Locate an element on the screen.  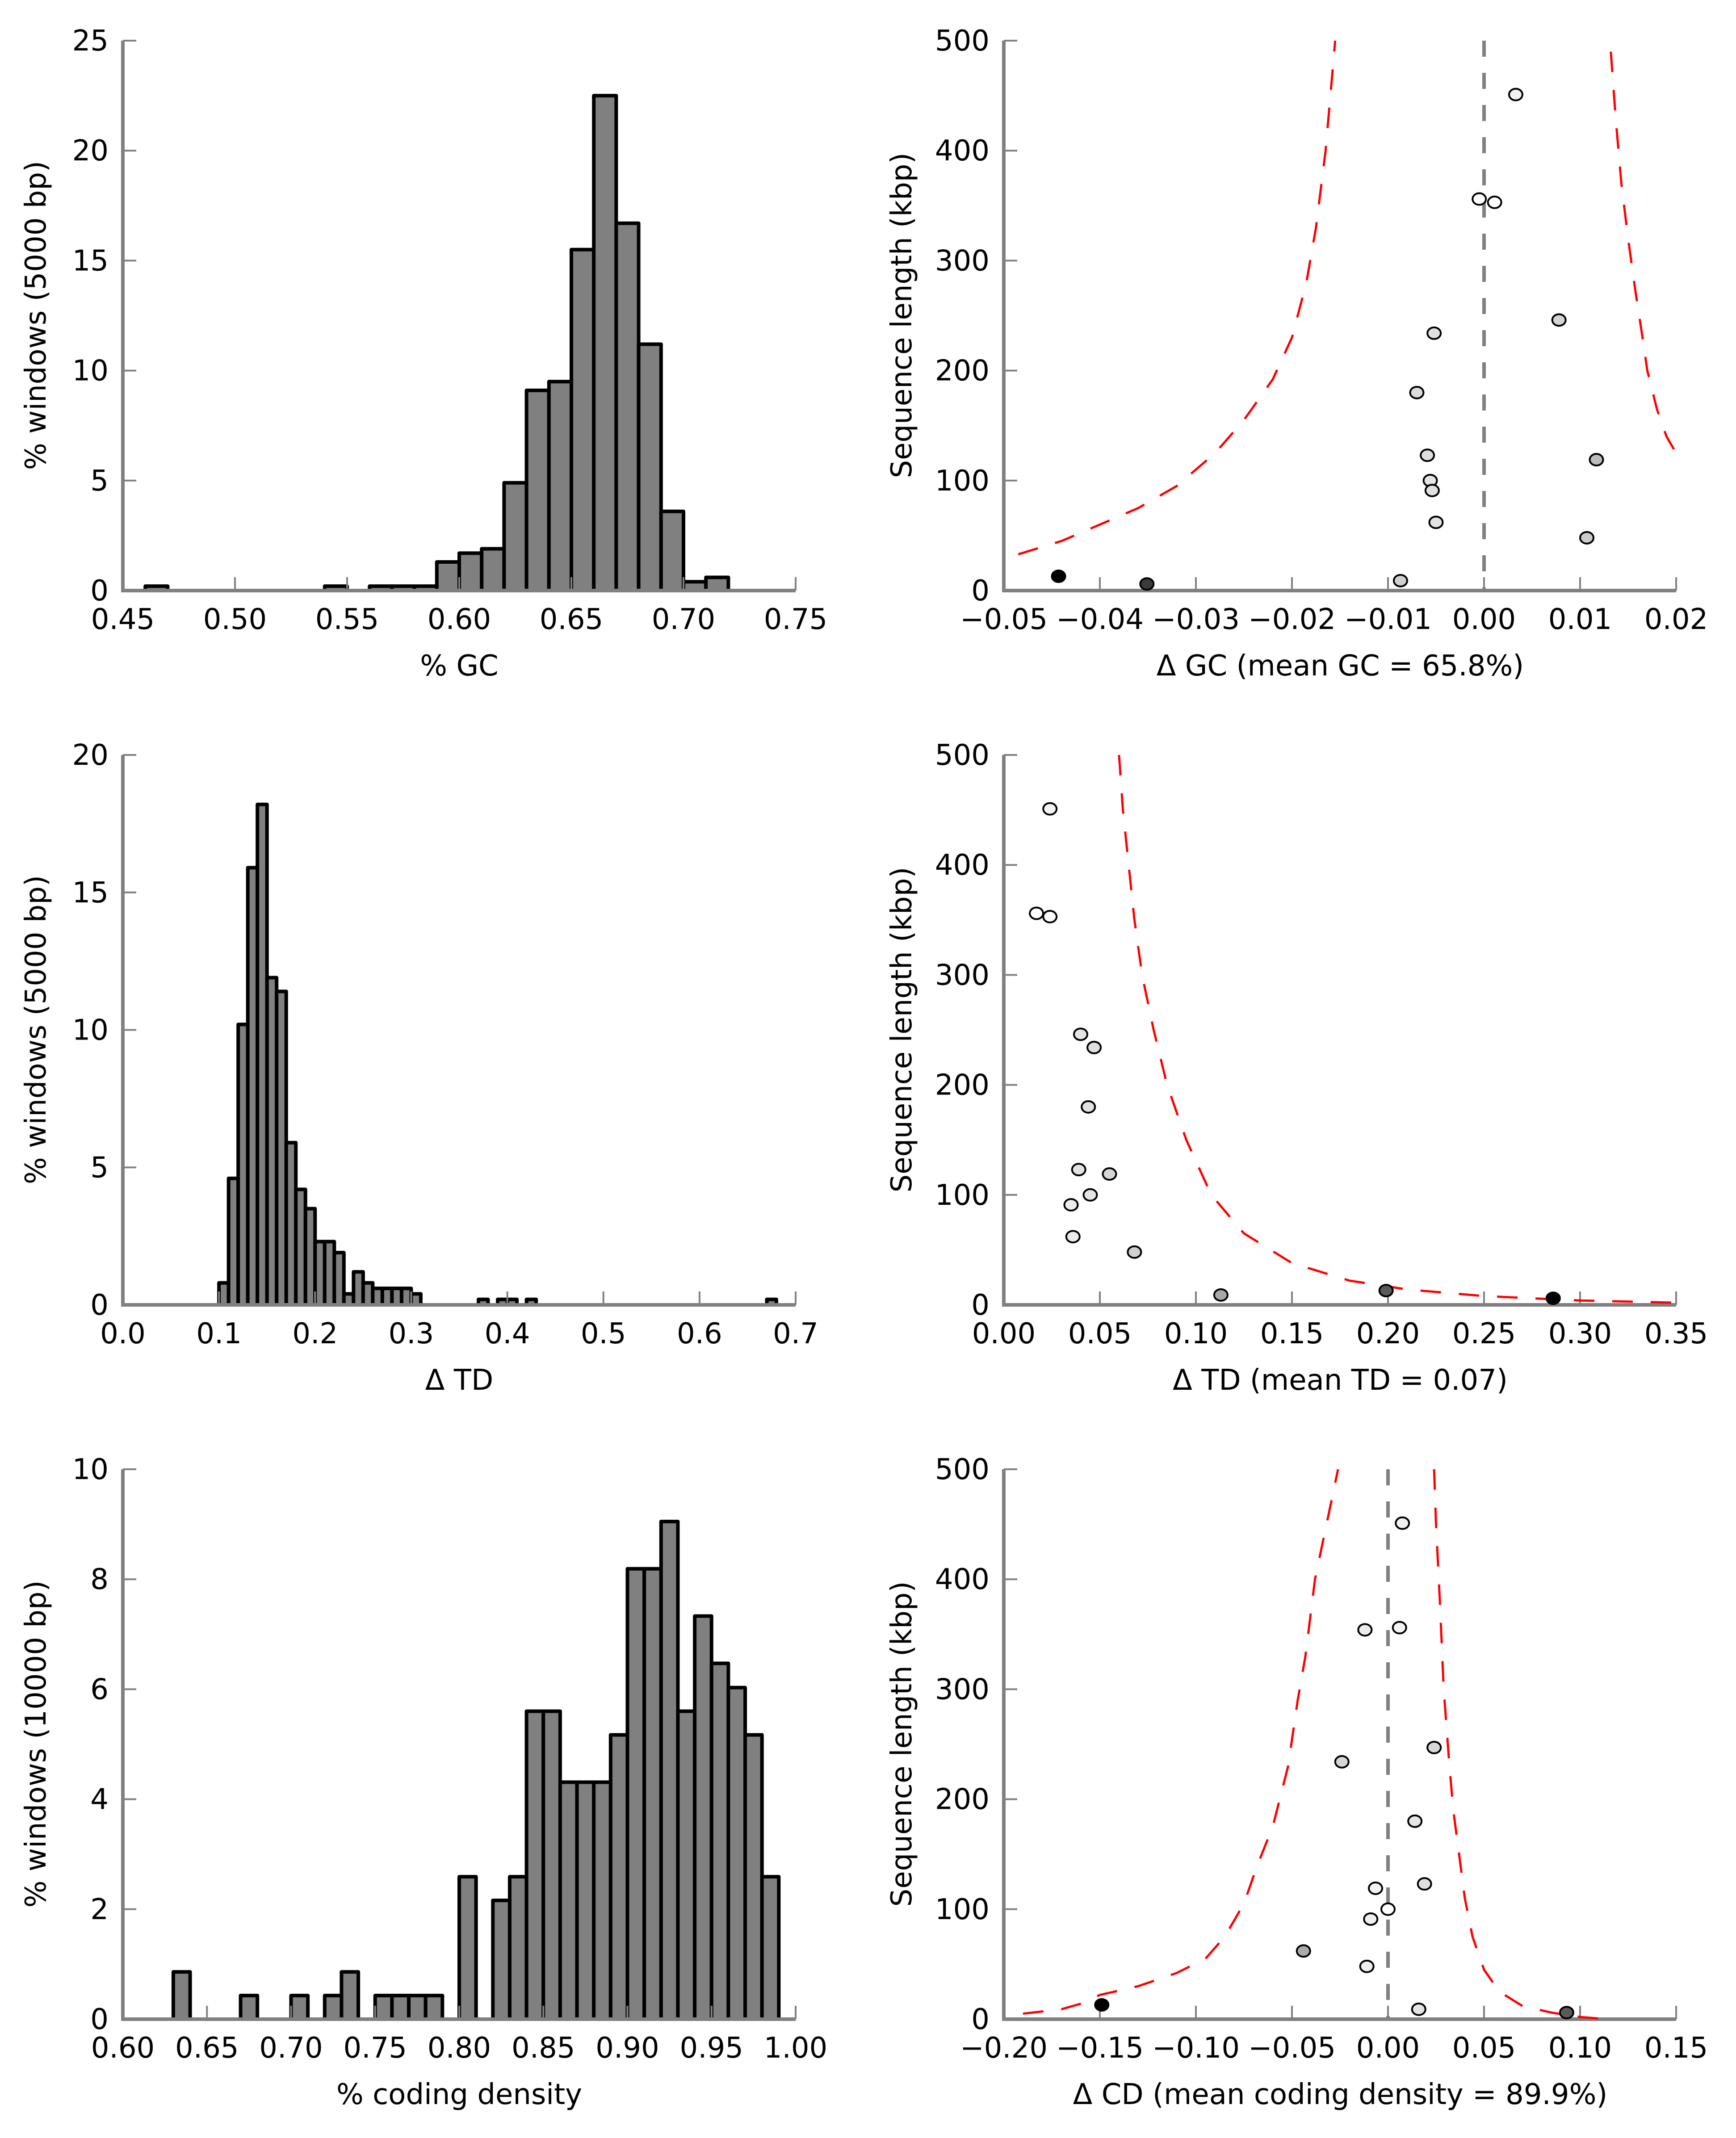
y-tick-label: 5 is located at coordinates (99, 482).